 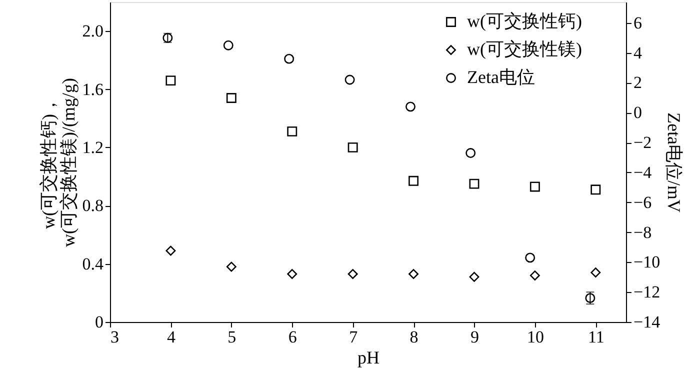 I want to click on y2-tick-label: −8, so click(x=643, y=232).